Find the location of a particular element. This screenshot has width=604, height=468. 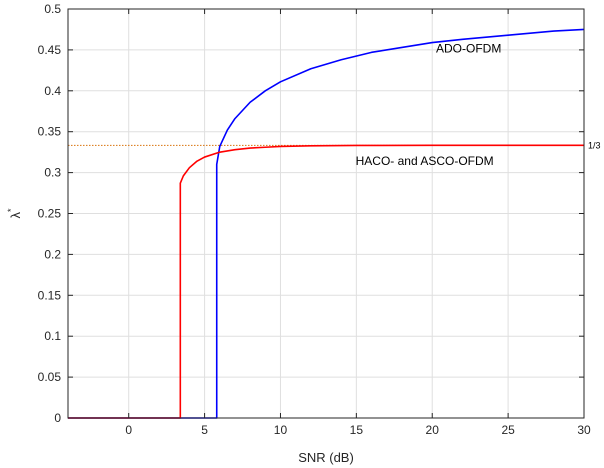

x-axis-label: SNR (dB) is located at coordinates (326, 457).